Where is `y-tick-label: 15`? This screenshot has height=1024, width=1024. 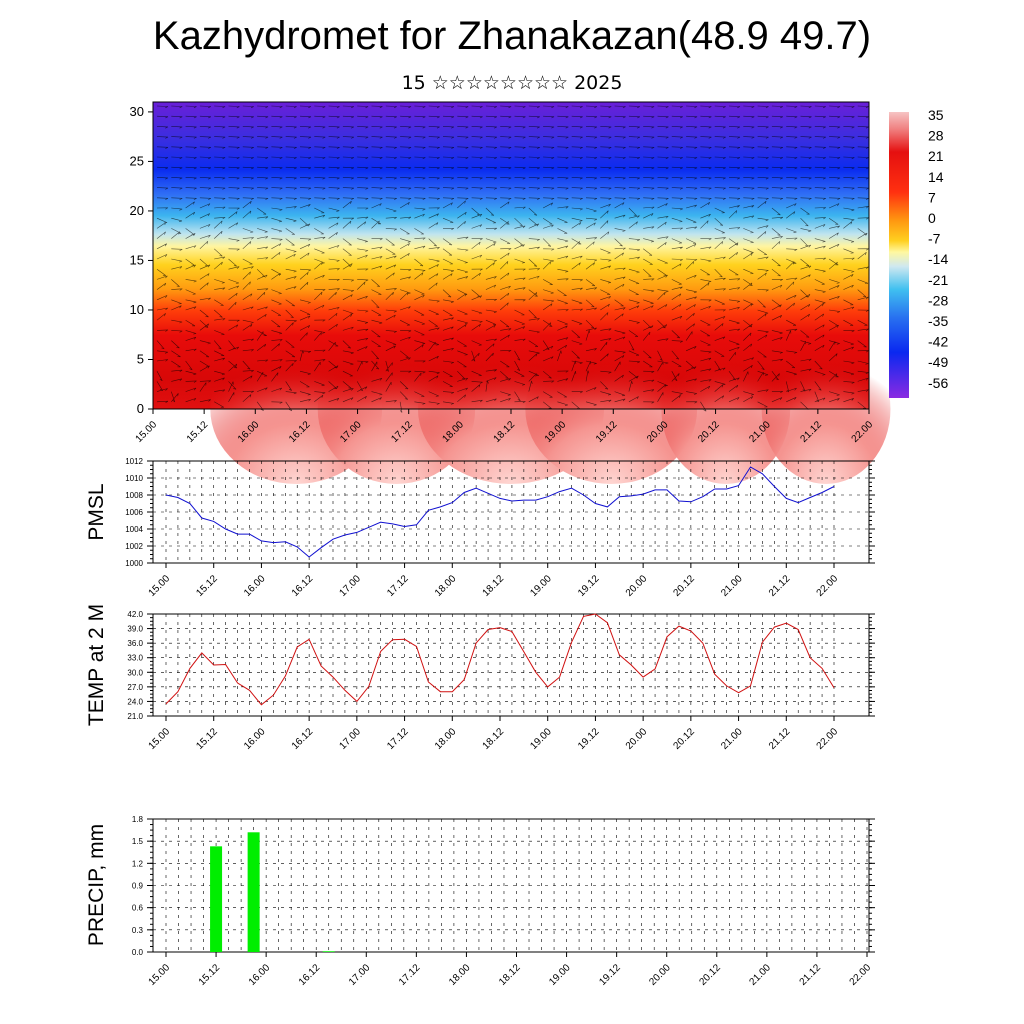
y-tick-label: 15 is located at coordinates (137, 259).